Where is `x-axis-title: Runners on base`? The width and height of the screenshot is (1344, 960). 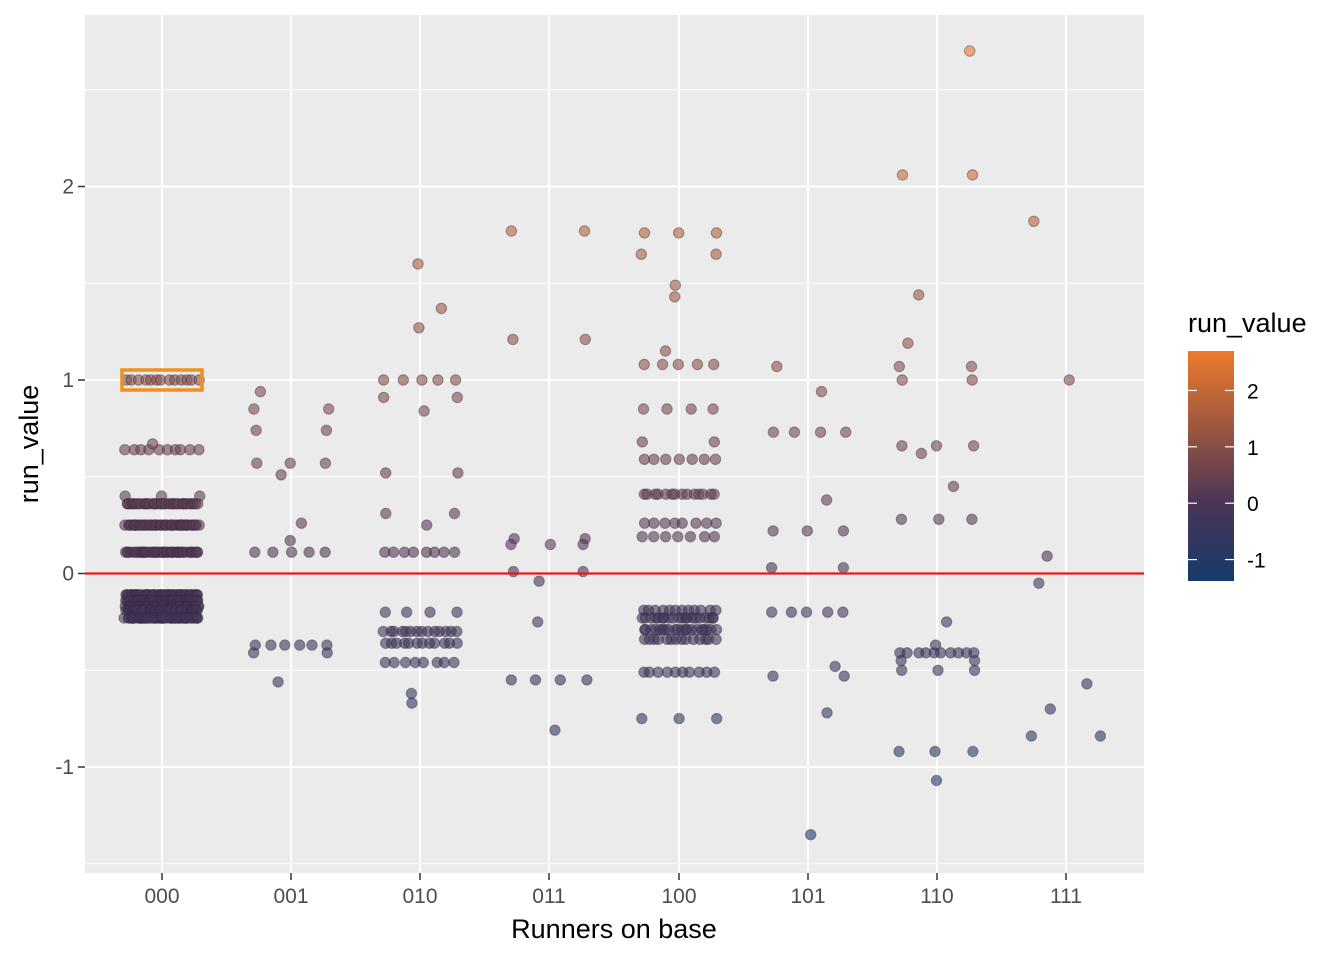 x-axis-title: Runners on base is located at coordinates (614, 929).